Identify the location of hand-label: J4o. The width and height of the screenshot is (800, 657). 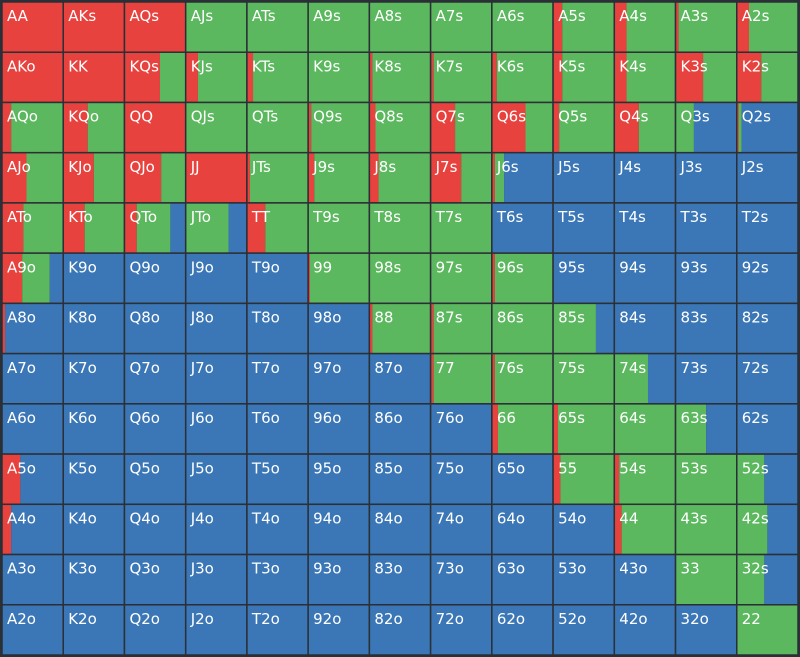
(202, 519).